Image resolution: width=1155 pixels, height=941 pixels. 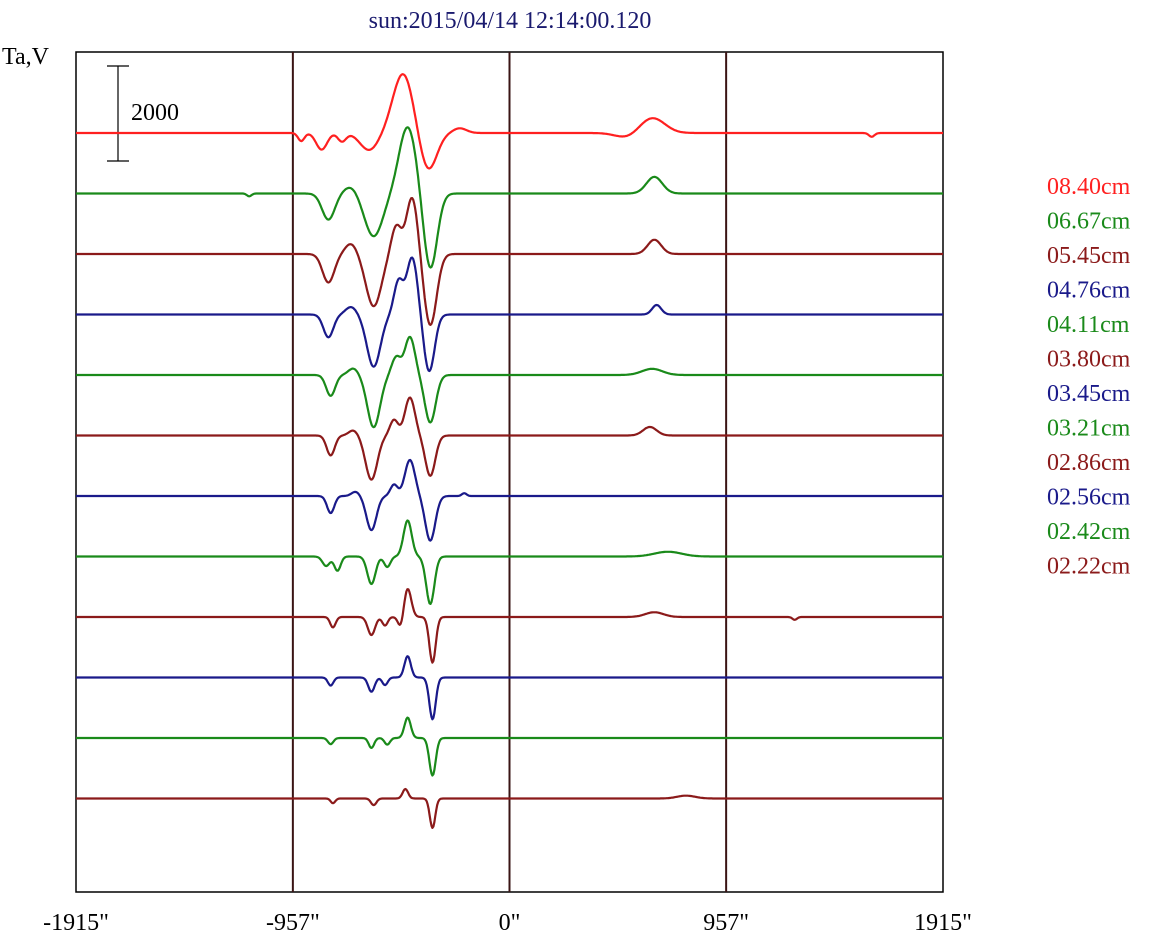 What do you see at coordinates (1089, 360) in the screenshot?
I see `legend-entry-03.80cm: 03.80cm` at bounding box center [1089, 360].